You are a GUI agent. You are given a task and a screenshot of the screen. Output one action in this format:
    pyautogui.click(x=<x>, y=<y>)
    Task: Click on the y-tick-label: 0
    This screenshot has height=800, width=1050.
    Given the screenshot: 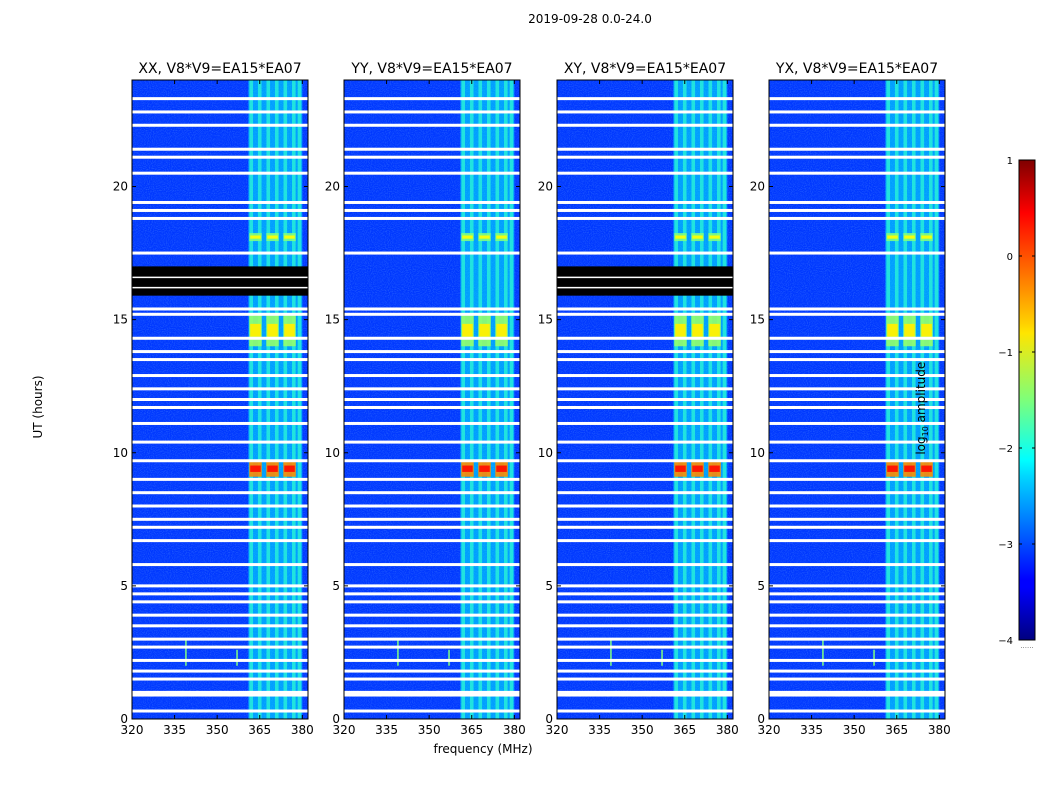 What is the action you would take?
    pyautogui.click(x=336, y=719)
    